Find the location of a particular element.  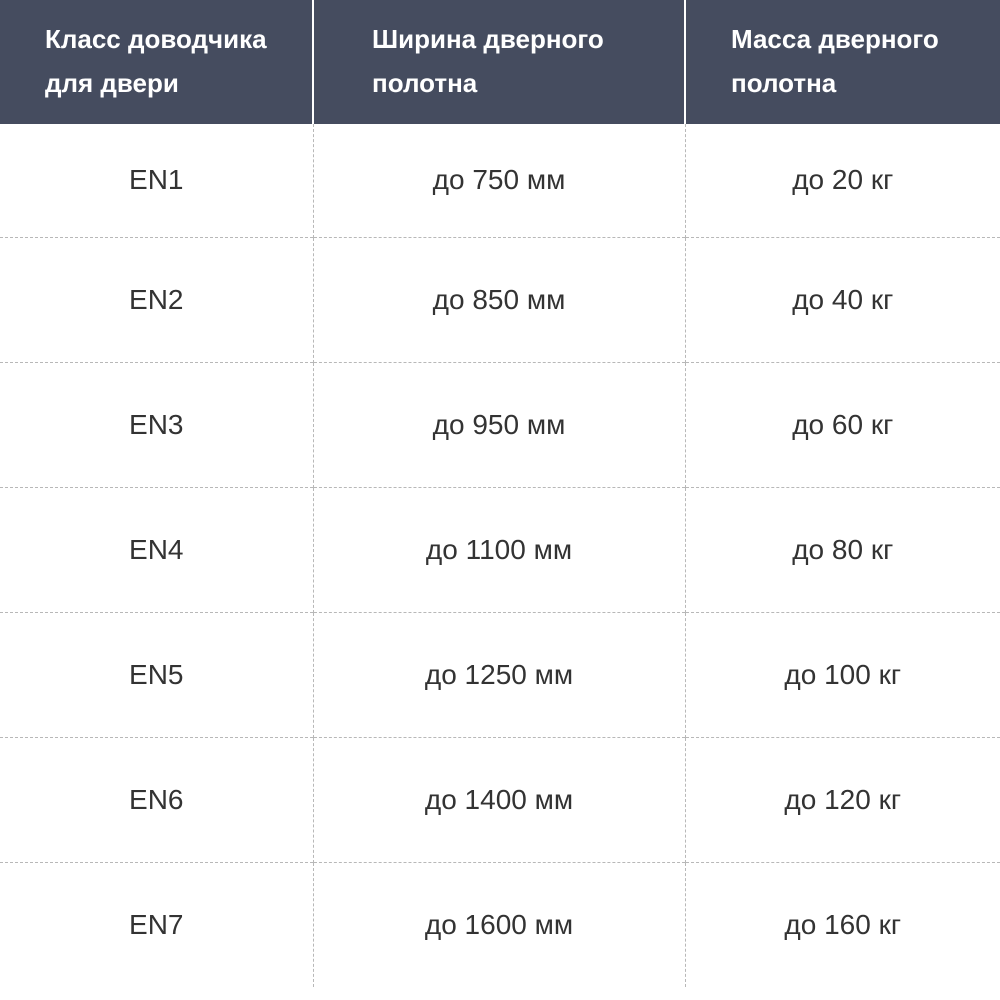

table-cell: EN1 is located at coordinates (156, 180).